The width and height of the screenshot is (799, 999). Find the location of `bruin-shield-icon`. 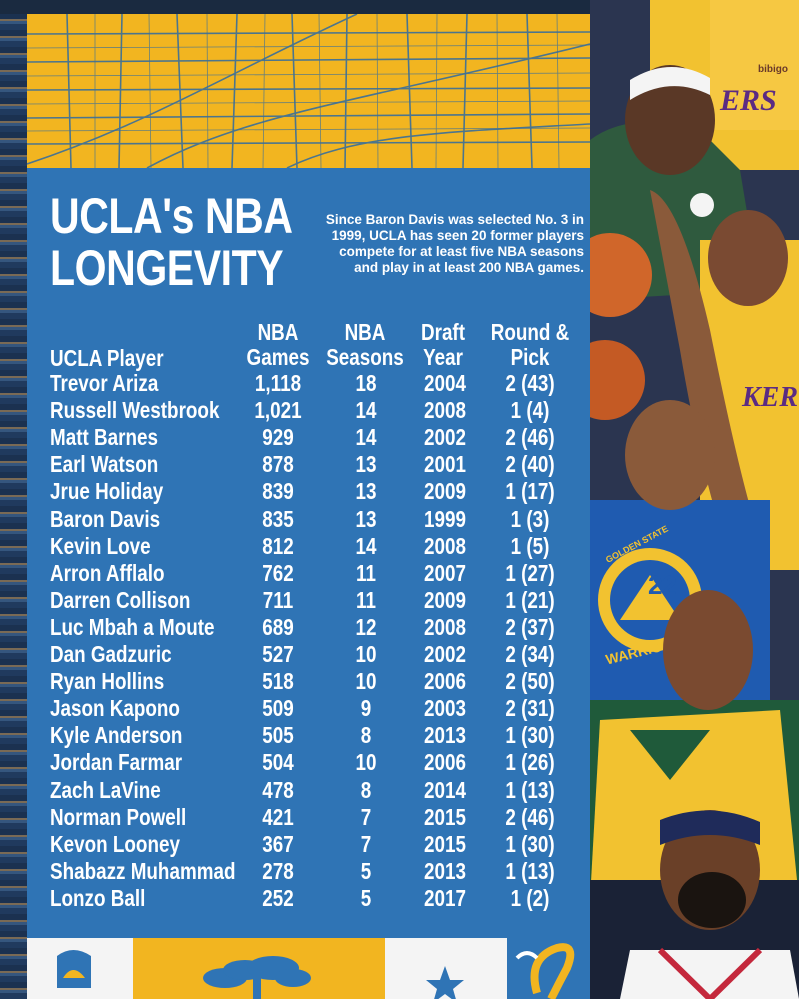

bruin-shield-icon is located at coordinates (74, 969).